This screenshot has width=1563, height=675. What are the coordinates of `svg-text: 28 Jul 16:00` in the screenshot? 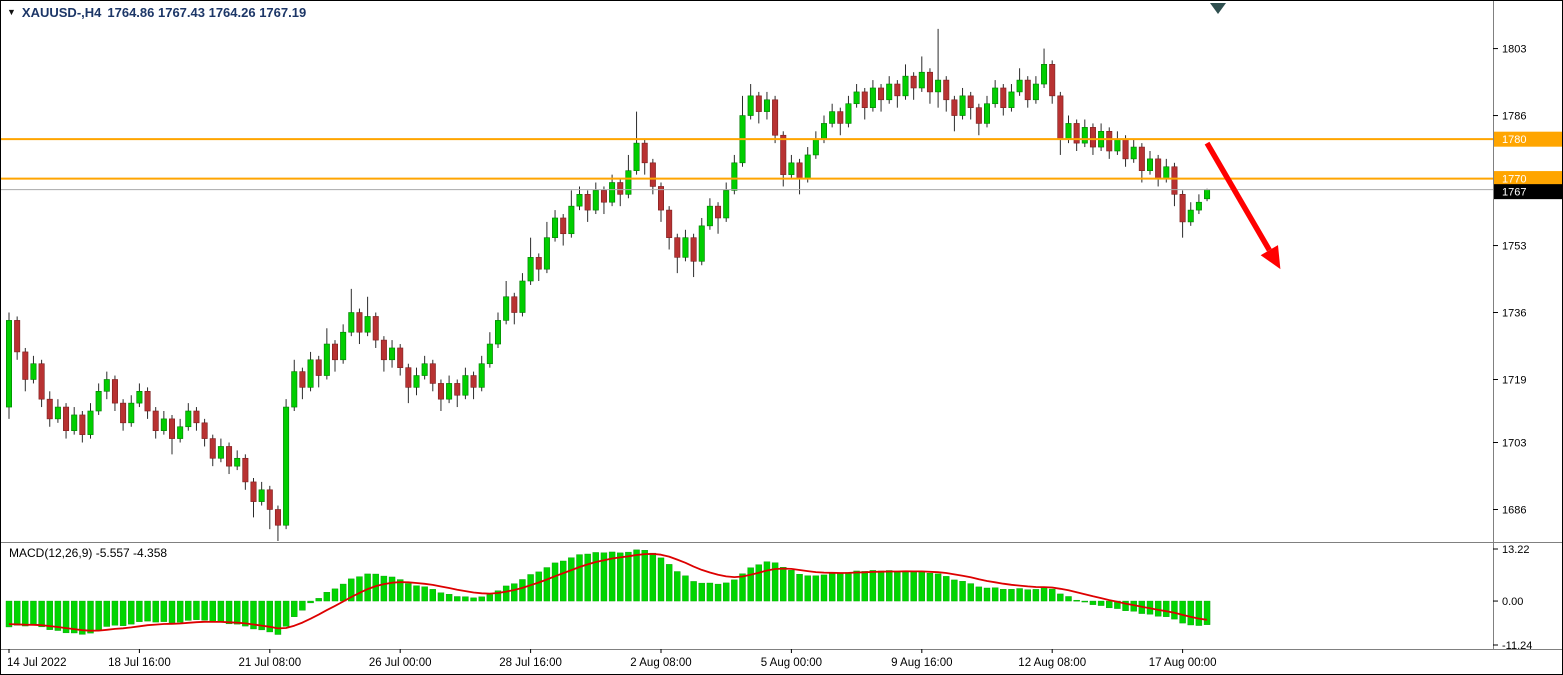 It's located at (530, 663).